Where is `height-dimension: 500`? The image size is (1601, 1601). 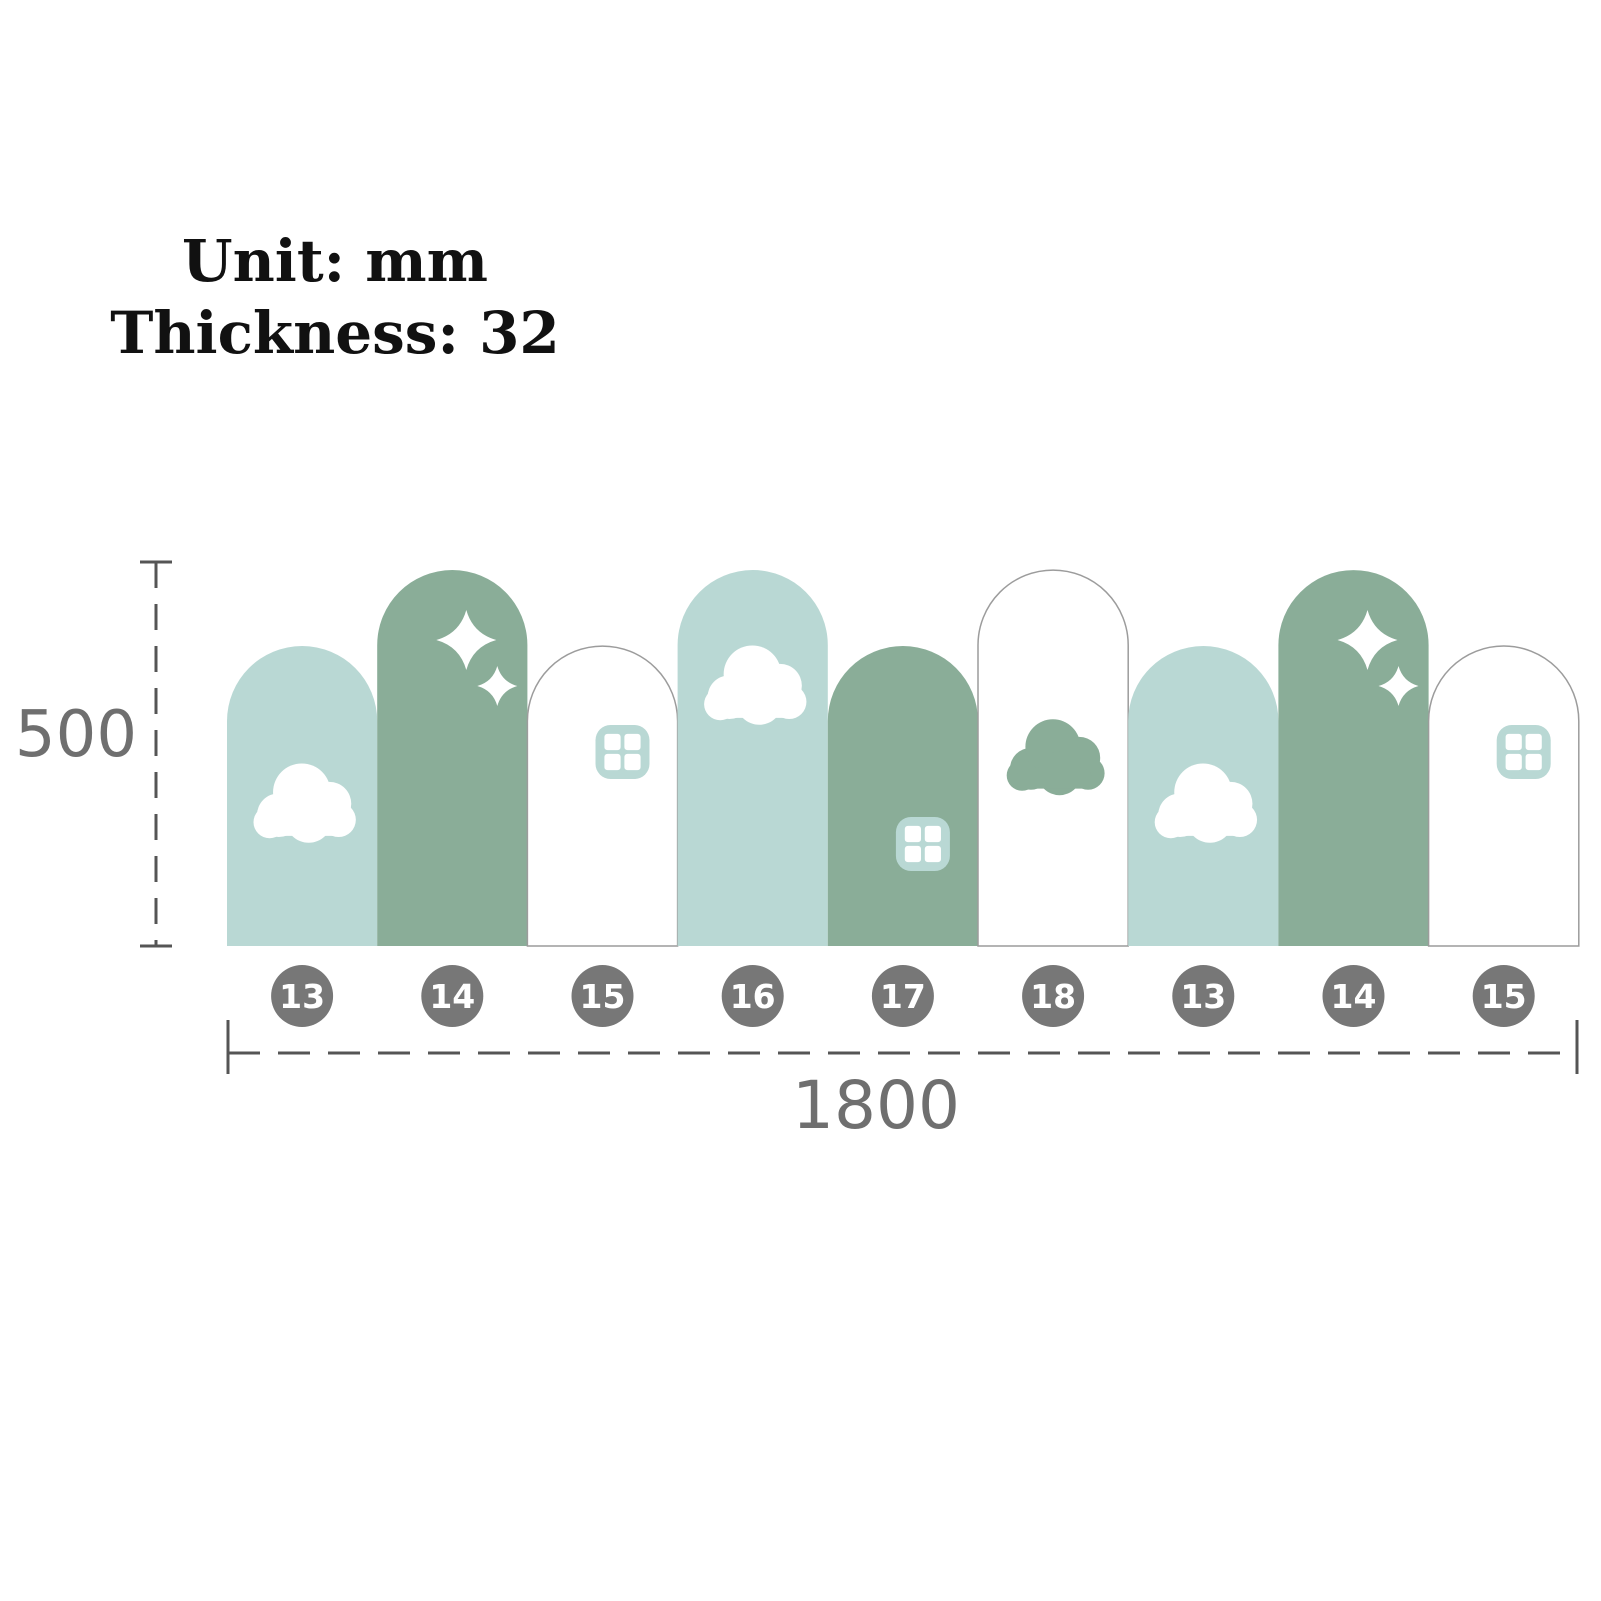
height-dimension: 500 is located at coordinates (93, 754).